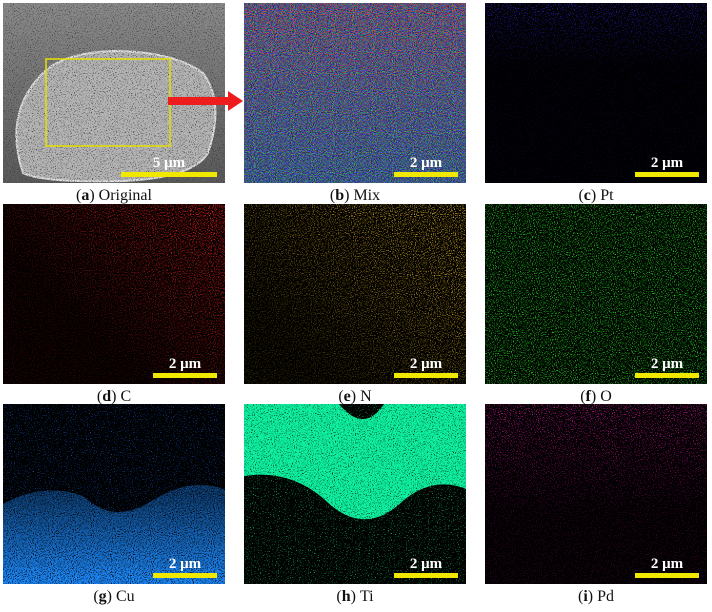 This screenshot has width=712, height=612. What do you see at coordinates (585, 596) in the screenshot?
I see `panel-letter: i` at bounding box center [585, 596].